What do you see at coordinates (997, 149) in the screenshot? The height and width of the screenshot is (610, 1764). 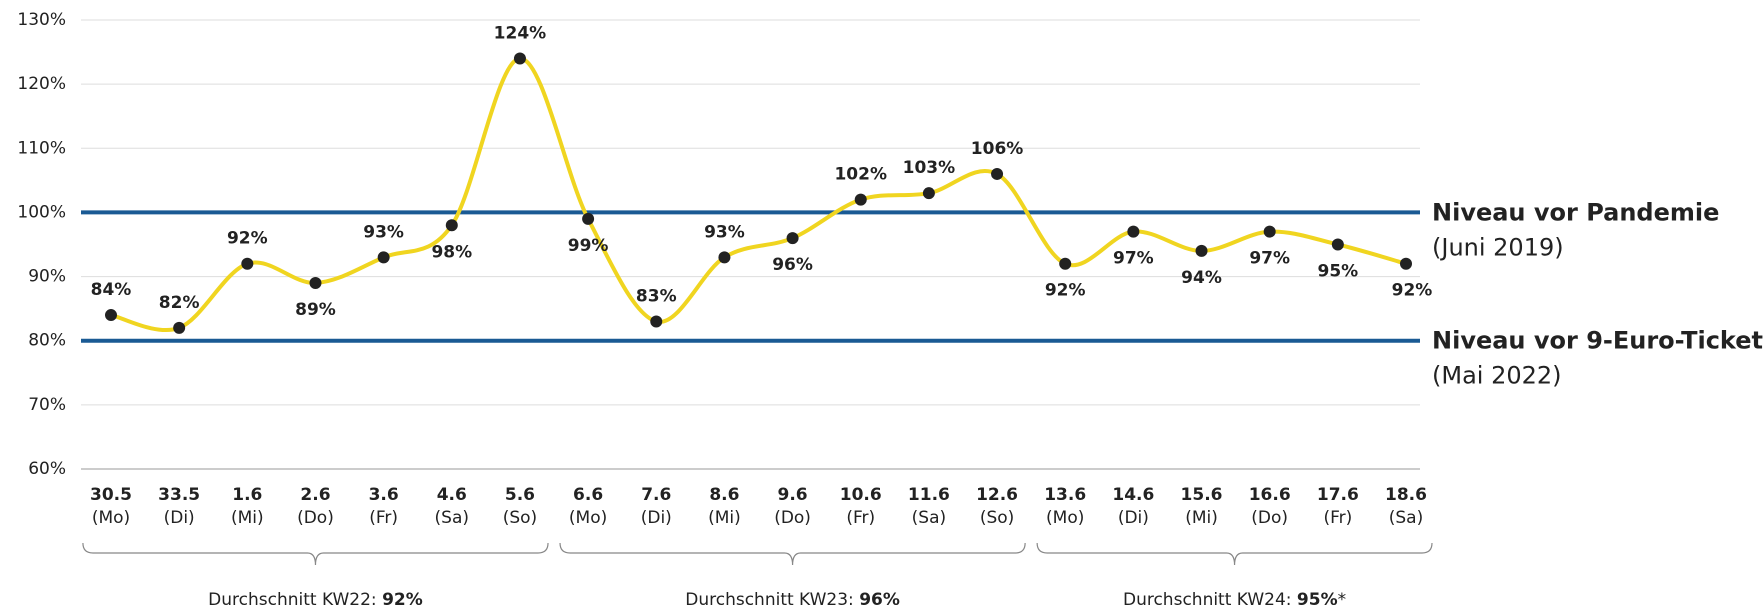 I see `data-label: 106%` at bounding box center [997, 149].